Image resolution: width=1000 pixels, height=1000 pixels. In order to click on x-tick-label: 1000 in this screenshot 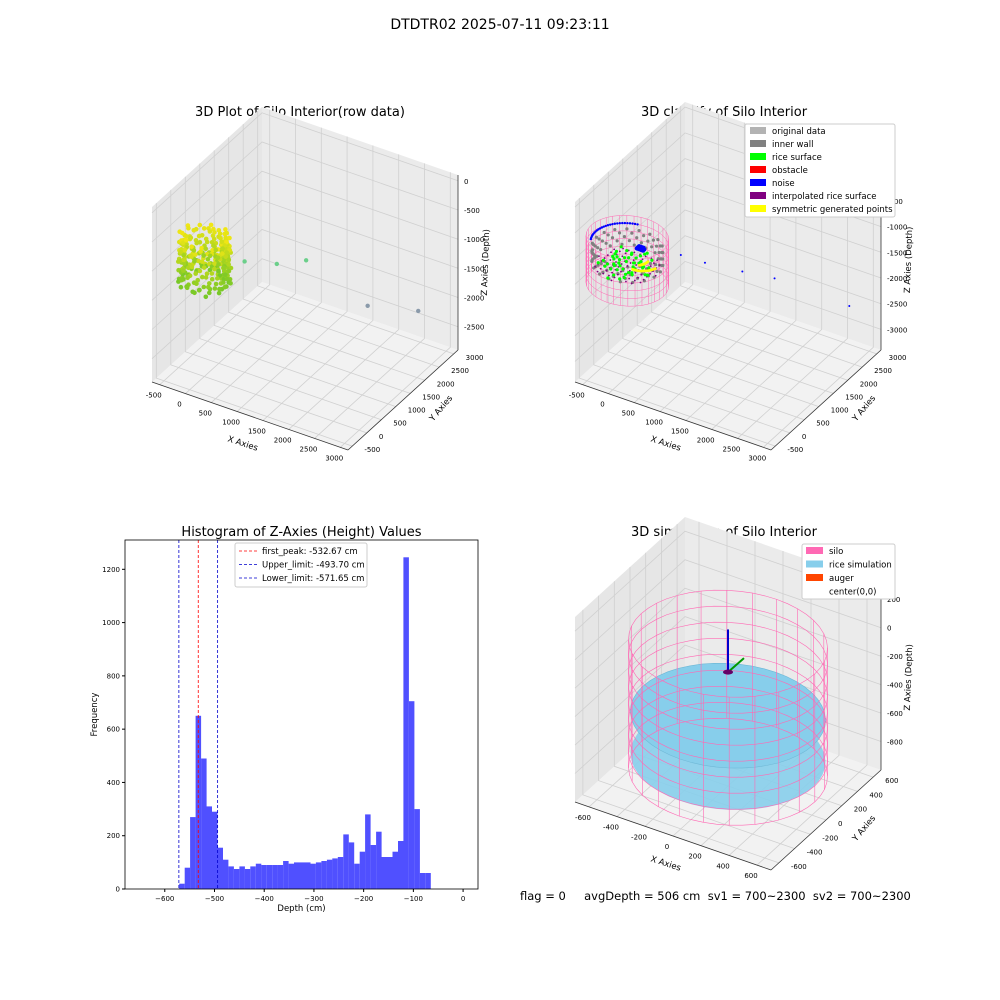, I will do `click(654, 423)`.